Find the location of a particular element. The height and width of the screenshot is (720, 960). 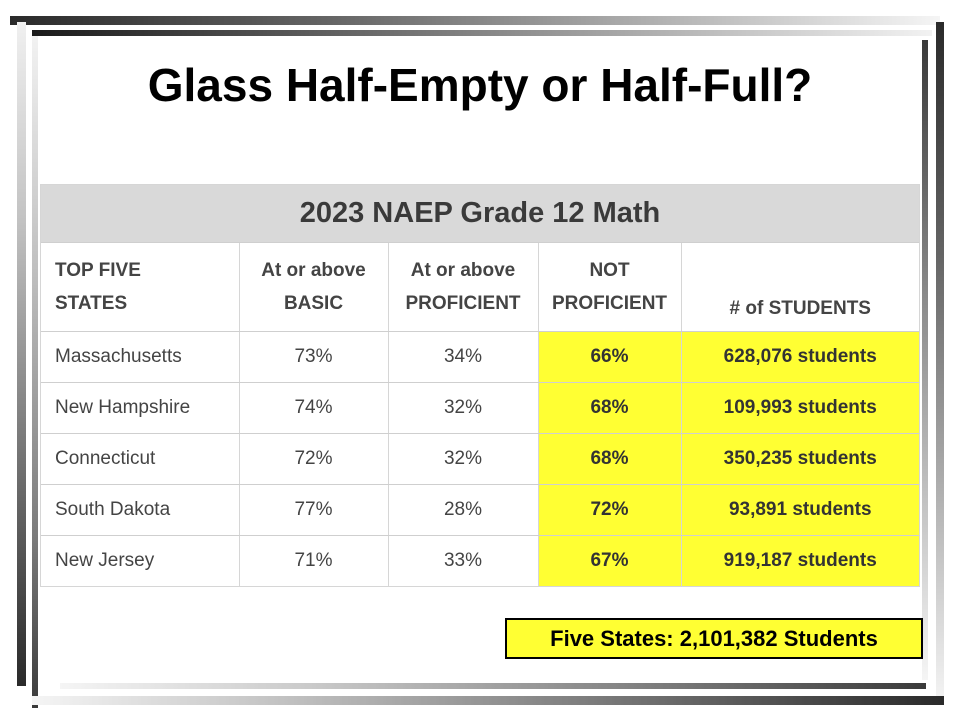

state-cell: Connecticut is located at coordinates (140, 459).